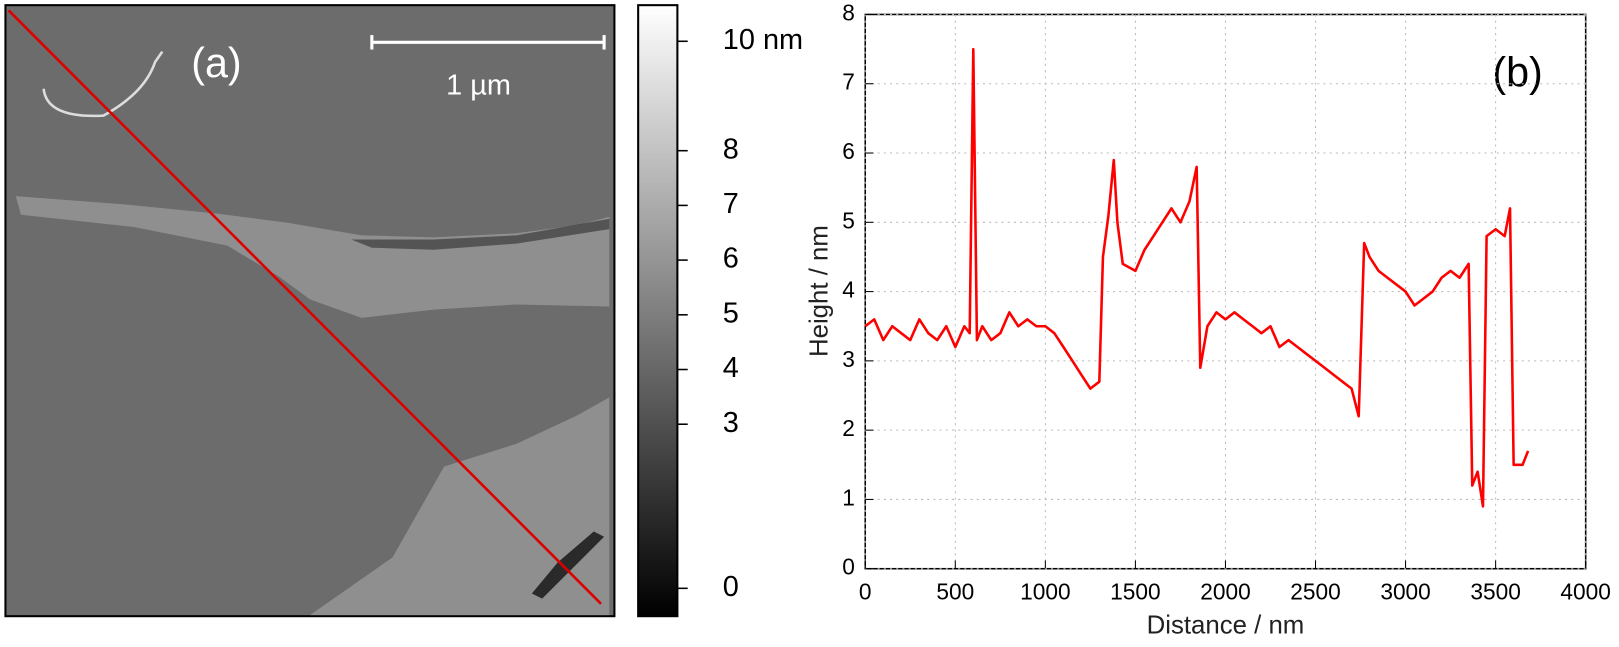 The image size is (1619, 647). Describe the element at coordinates (848, 220) in the screenshot. I see `y-tick-label: 5` at that location.